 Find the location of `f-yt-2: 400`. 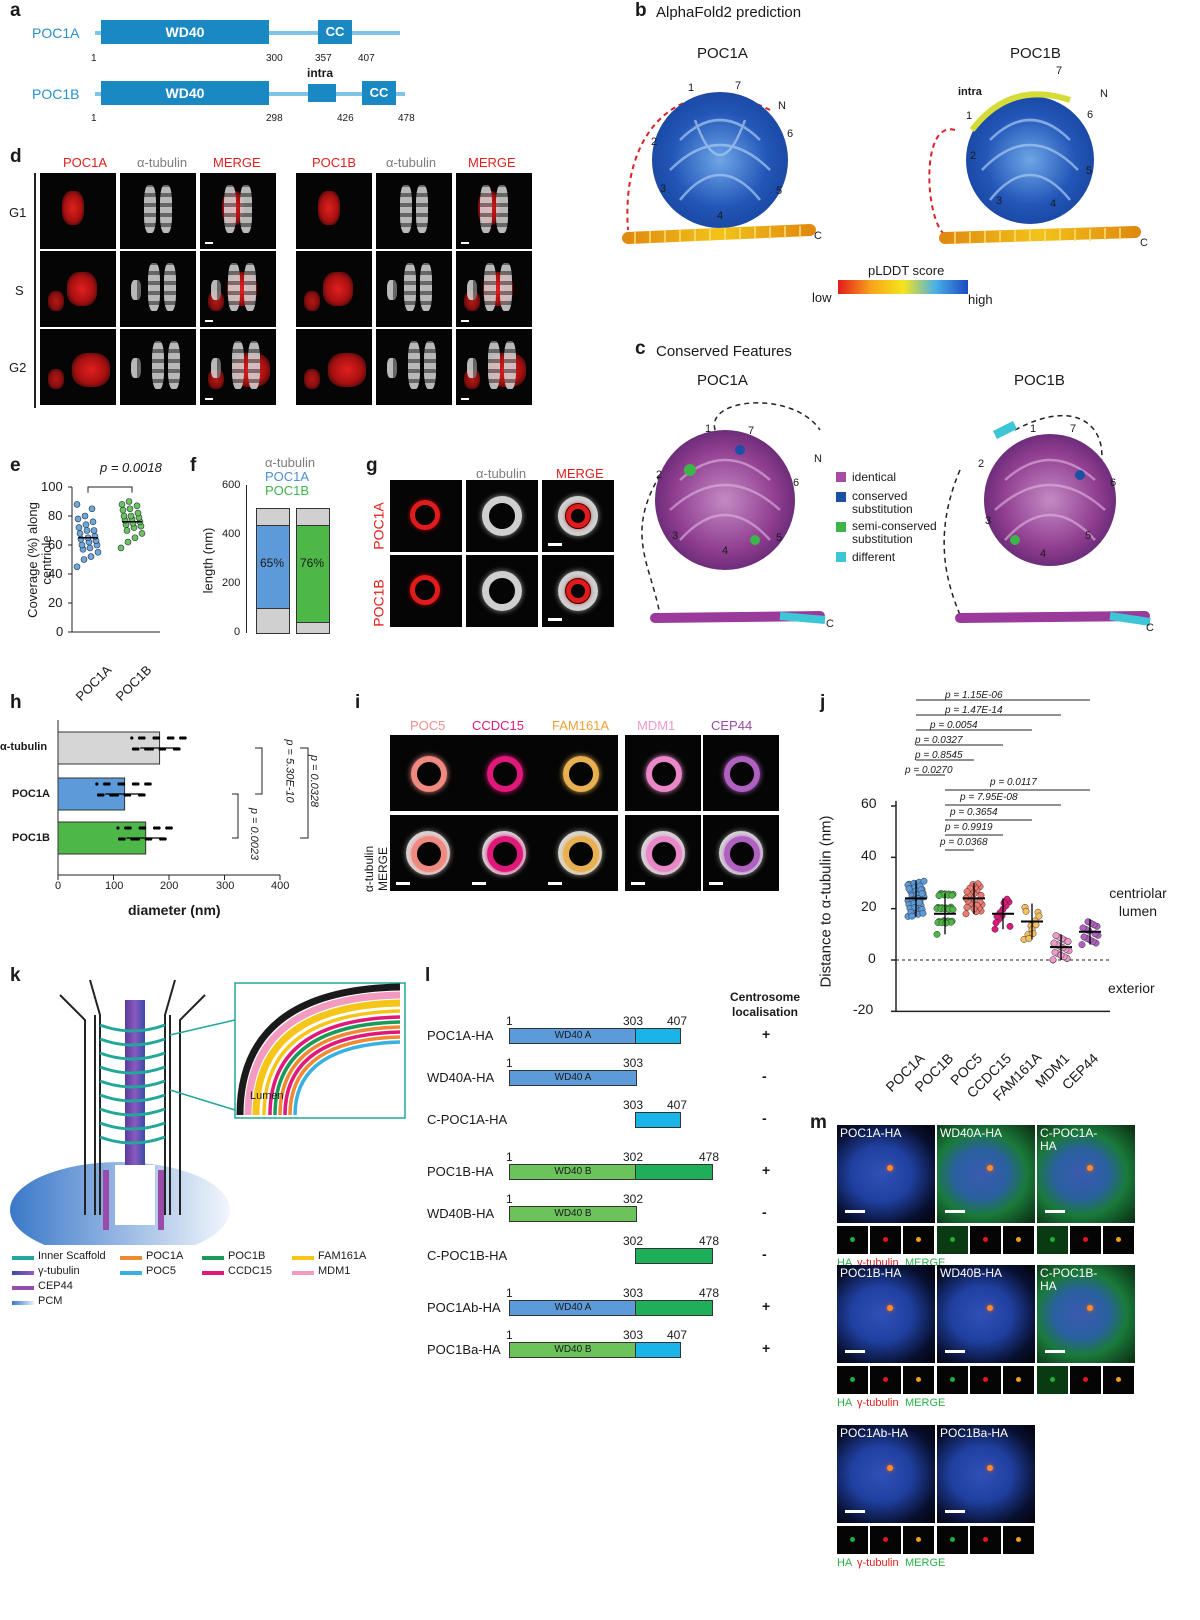

f-yt-2: 400 is located at coordinates (231, 534).